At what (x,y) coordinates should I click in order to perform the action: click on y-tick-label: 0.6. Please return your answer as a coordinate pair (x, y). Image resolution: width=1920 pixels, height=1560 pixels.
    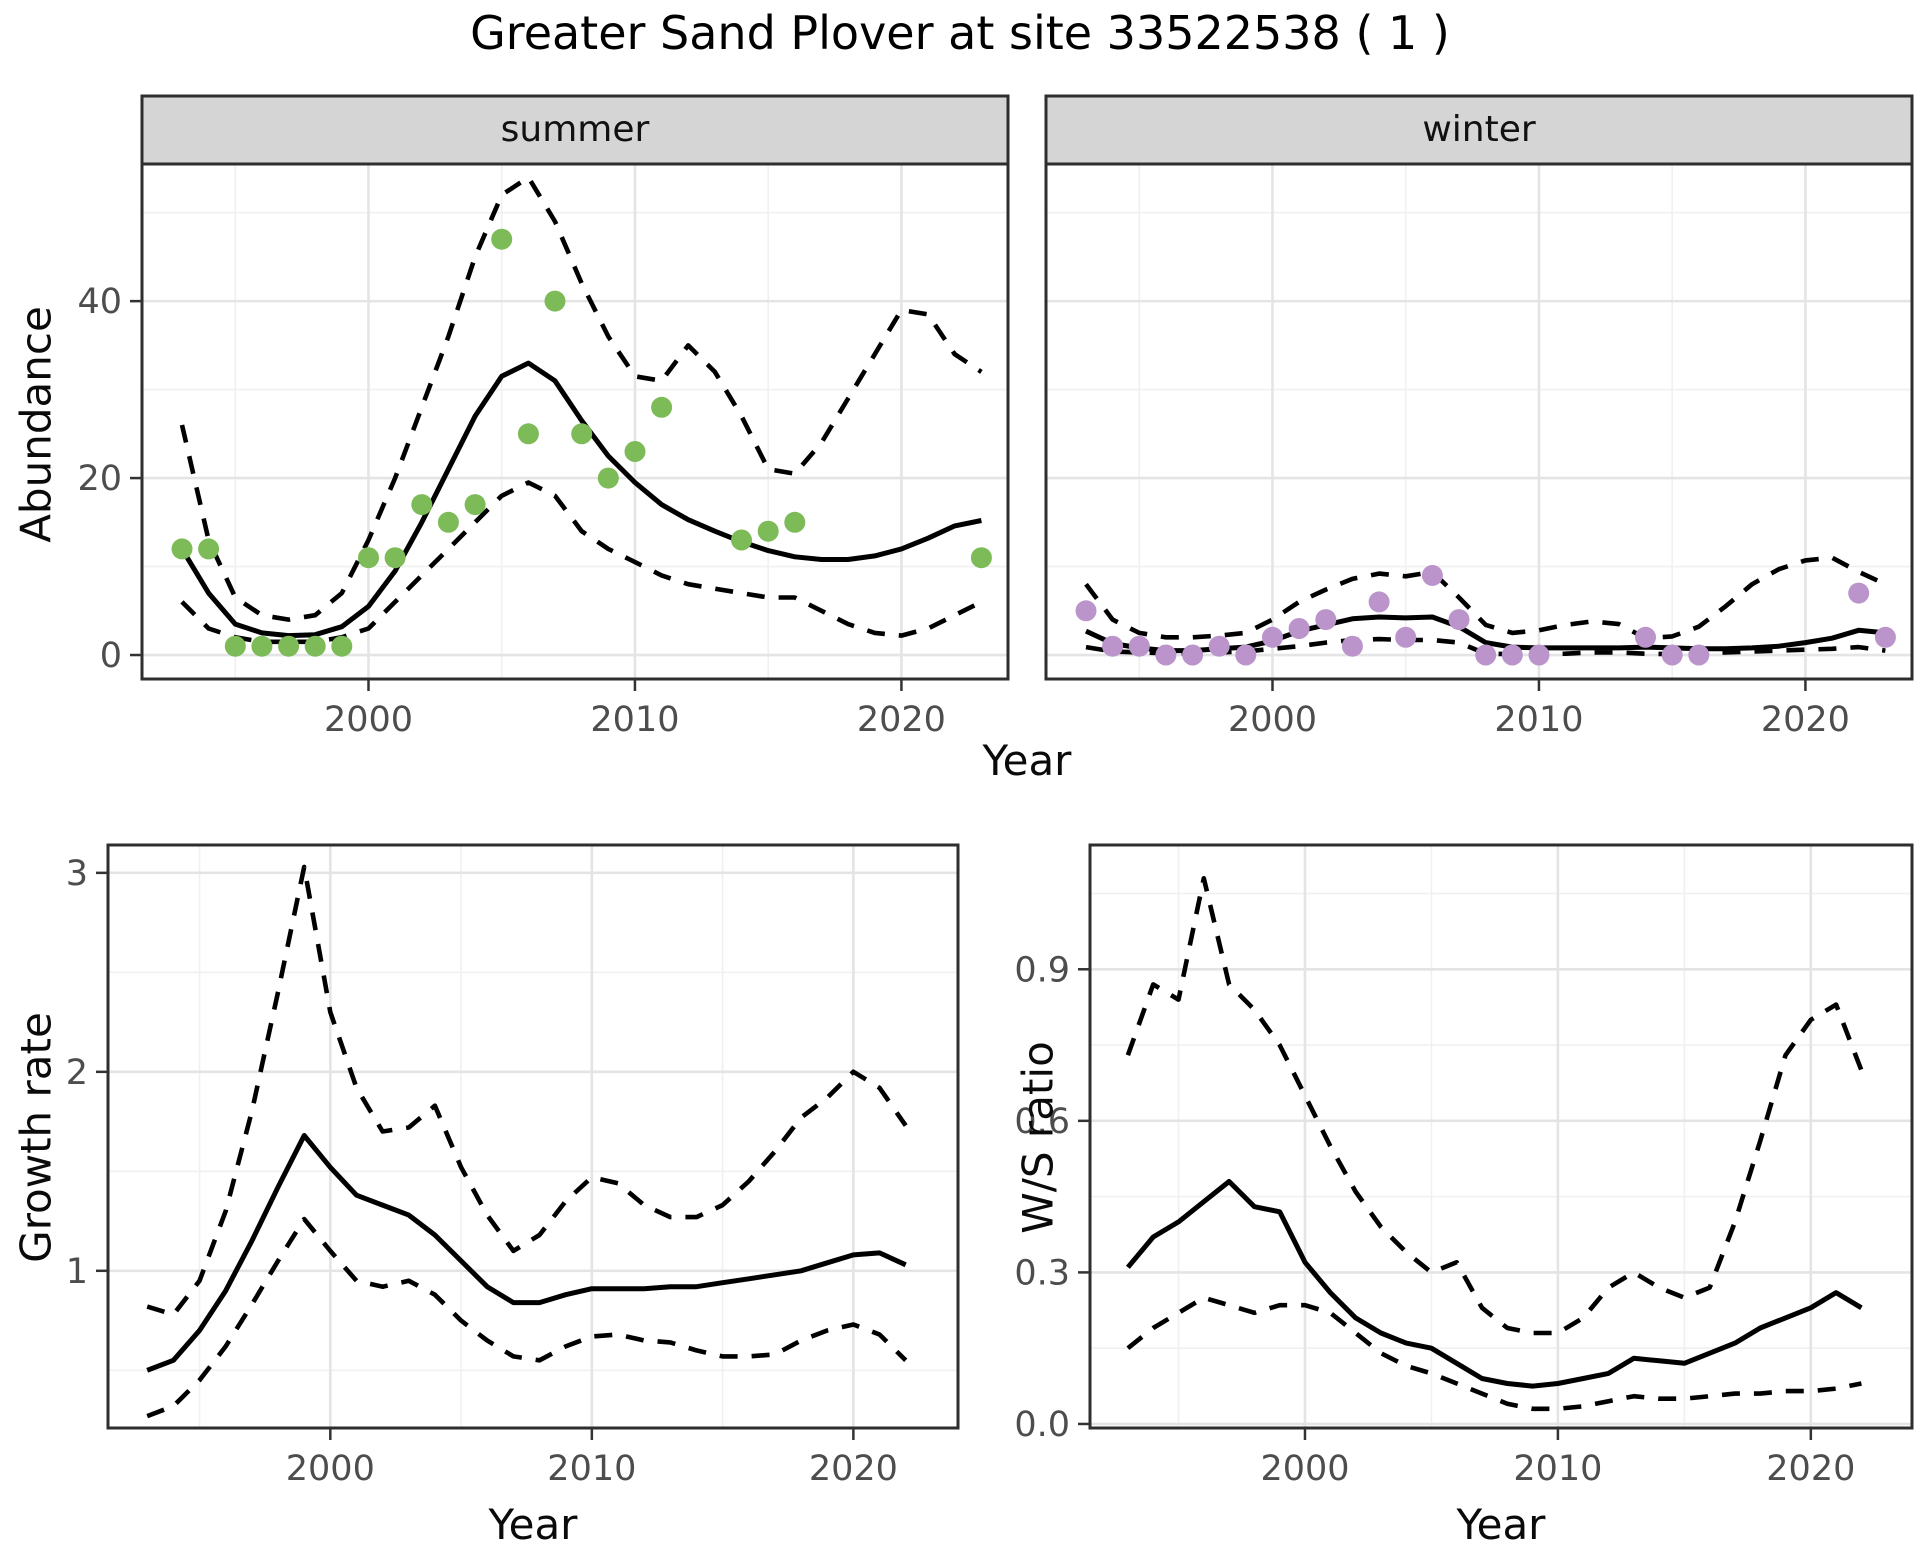
    Looking at the image, I should click on (1042, 1122).